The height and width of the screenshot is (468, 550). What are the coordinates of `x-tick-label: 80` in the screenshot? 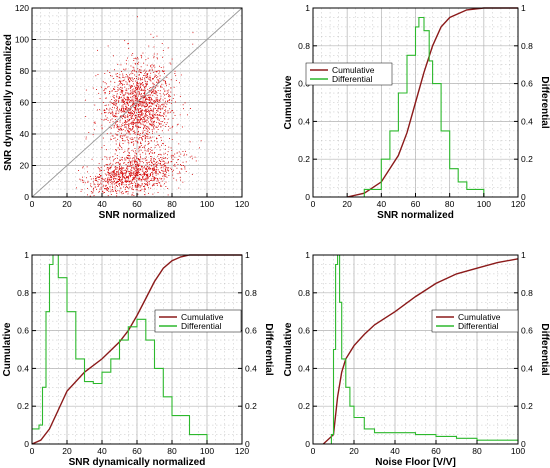 It's located at (172, 451).